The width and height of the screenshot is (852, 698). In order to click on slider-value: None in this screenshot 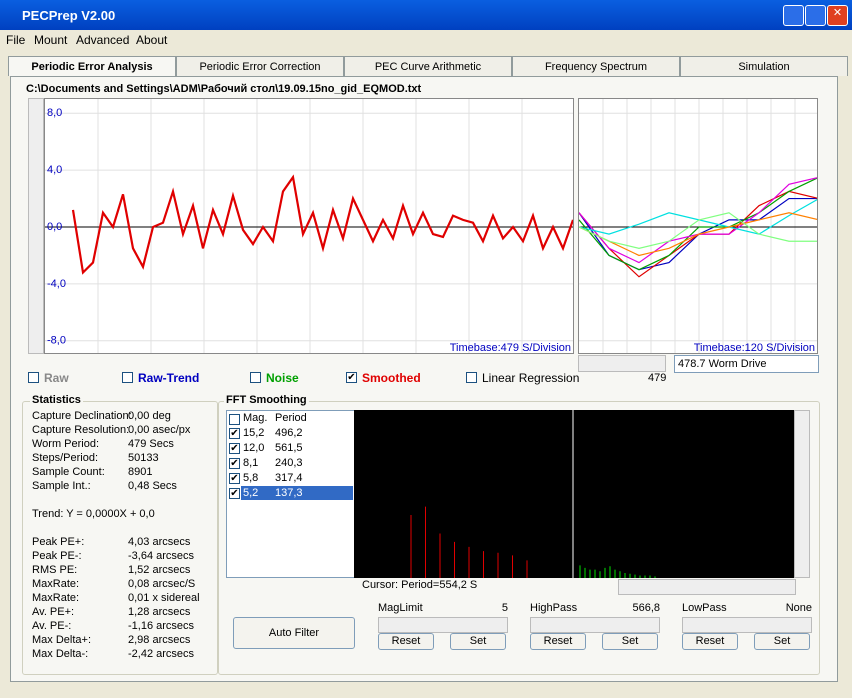, I will do `click(798, 608)`.